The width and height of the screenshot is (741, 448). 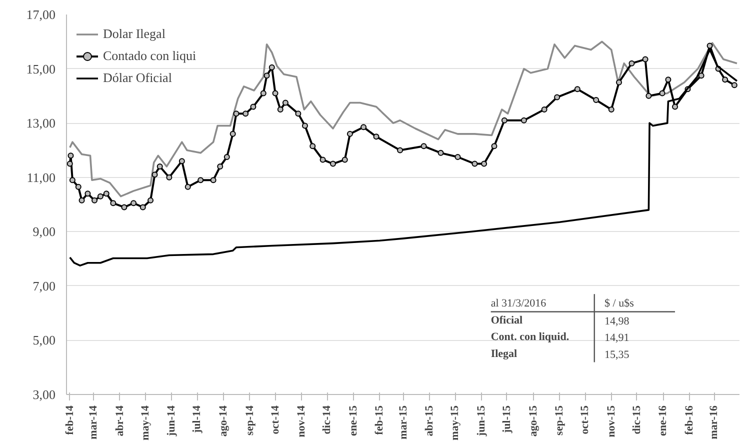 I want to click on y-tick-label: 17,00, so click(x=41, y=14).